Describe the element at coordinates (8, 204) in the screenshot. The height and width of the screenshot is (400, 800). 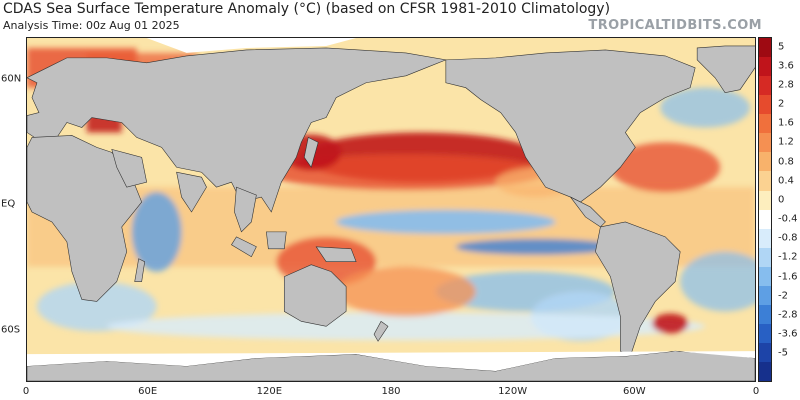
I see `y-tick-label: EQ` at that location.